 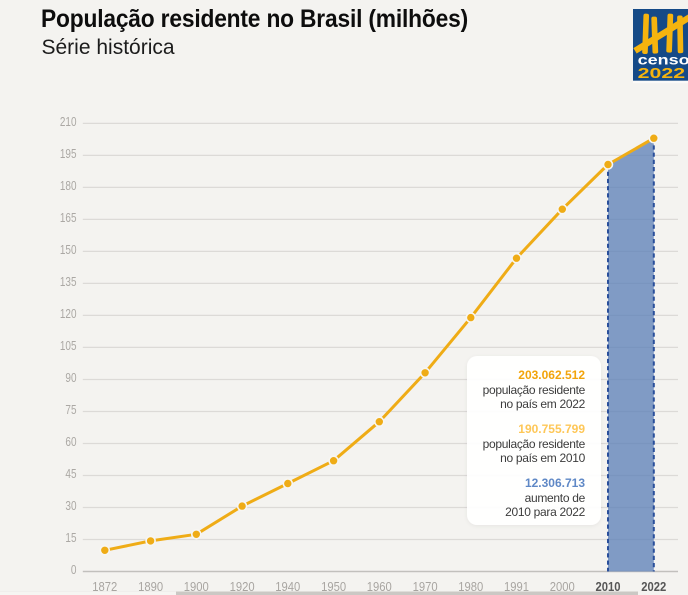 I want to click on svg-text: censo, so click(x=663, y=59).